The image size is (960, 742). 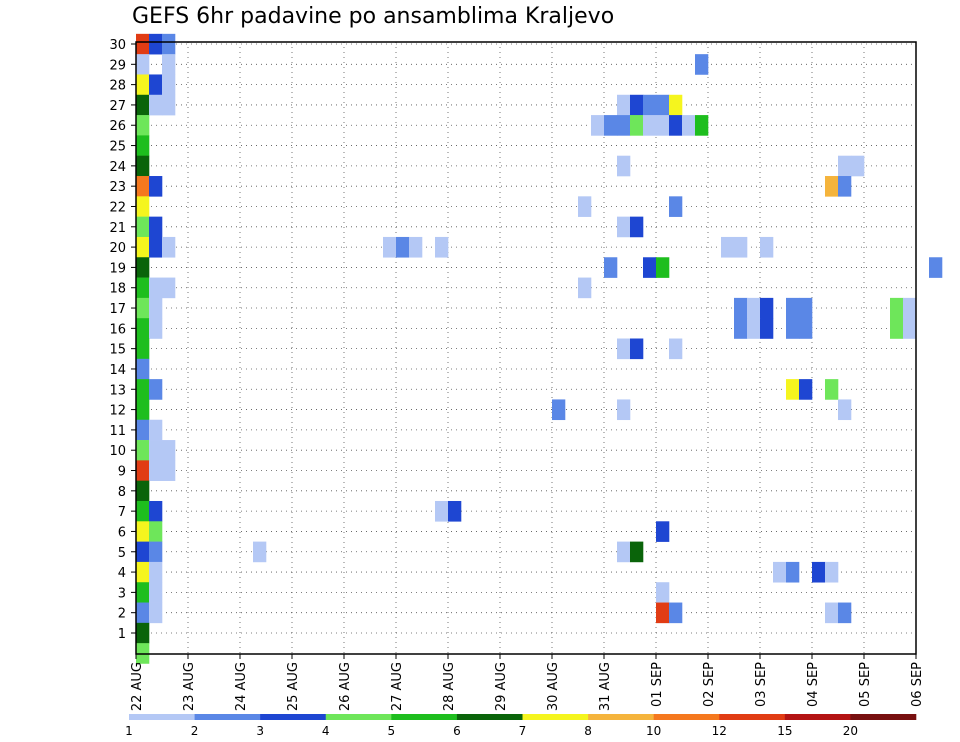 I want to click on y-tick-label: 13, so click(x=117, y=390).